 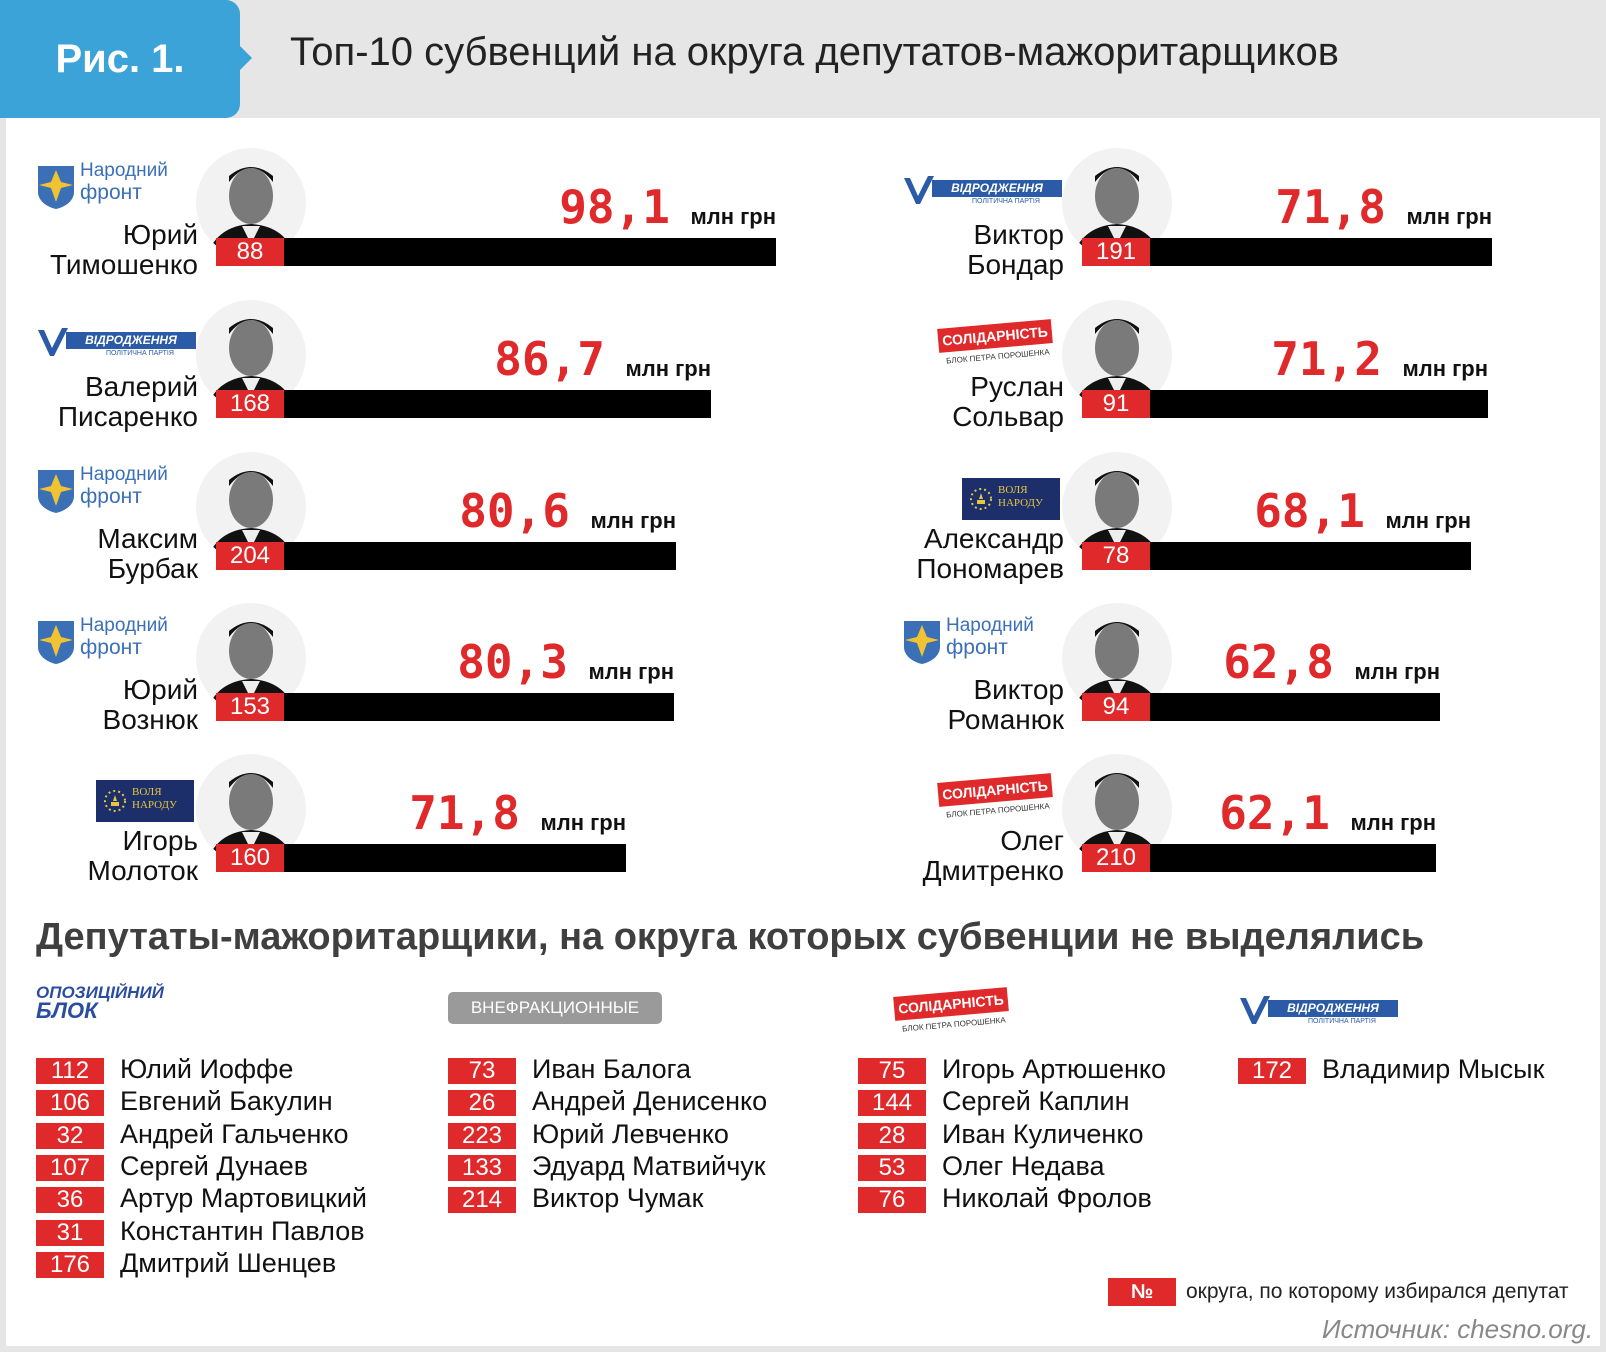 What do you see at coordinates (234, 1133) in the screenshot?
I see `deputy-name: Андрей Гальченко` at bounding box center [234, 1133].